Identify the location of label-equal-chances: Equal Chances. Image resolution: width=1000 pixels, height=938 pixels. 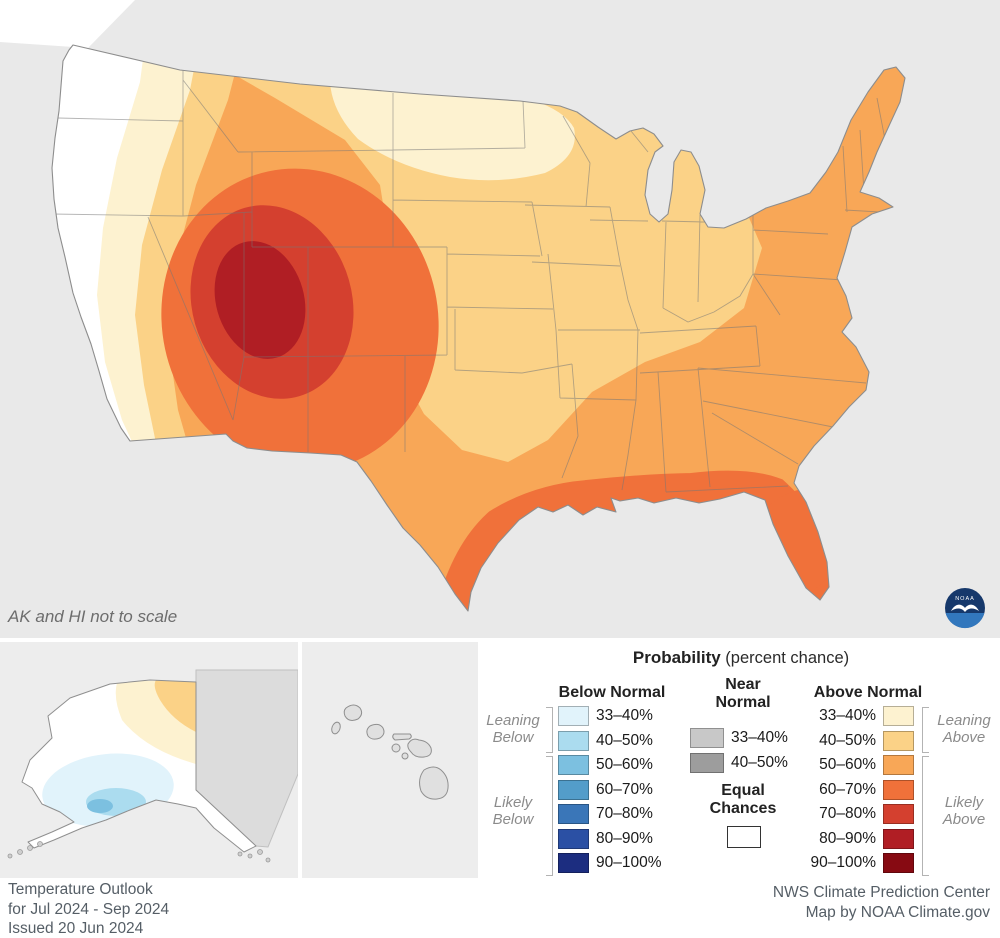
(743, 799).